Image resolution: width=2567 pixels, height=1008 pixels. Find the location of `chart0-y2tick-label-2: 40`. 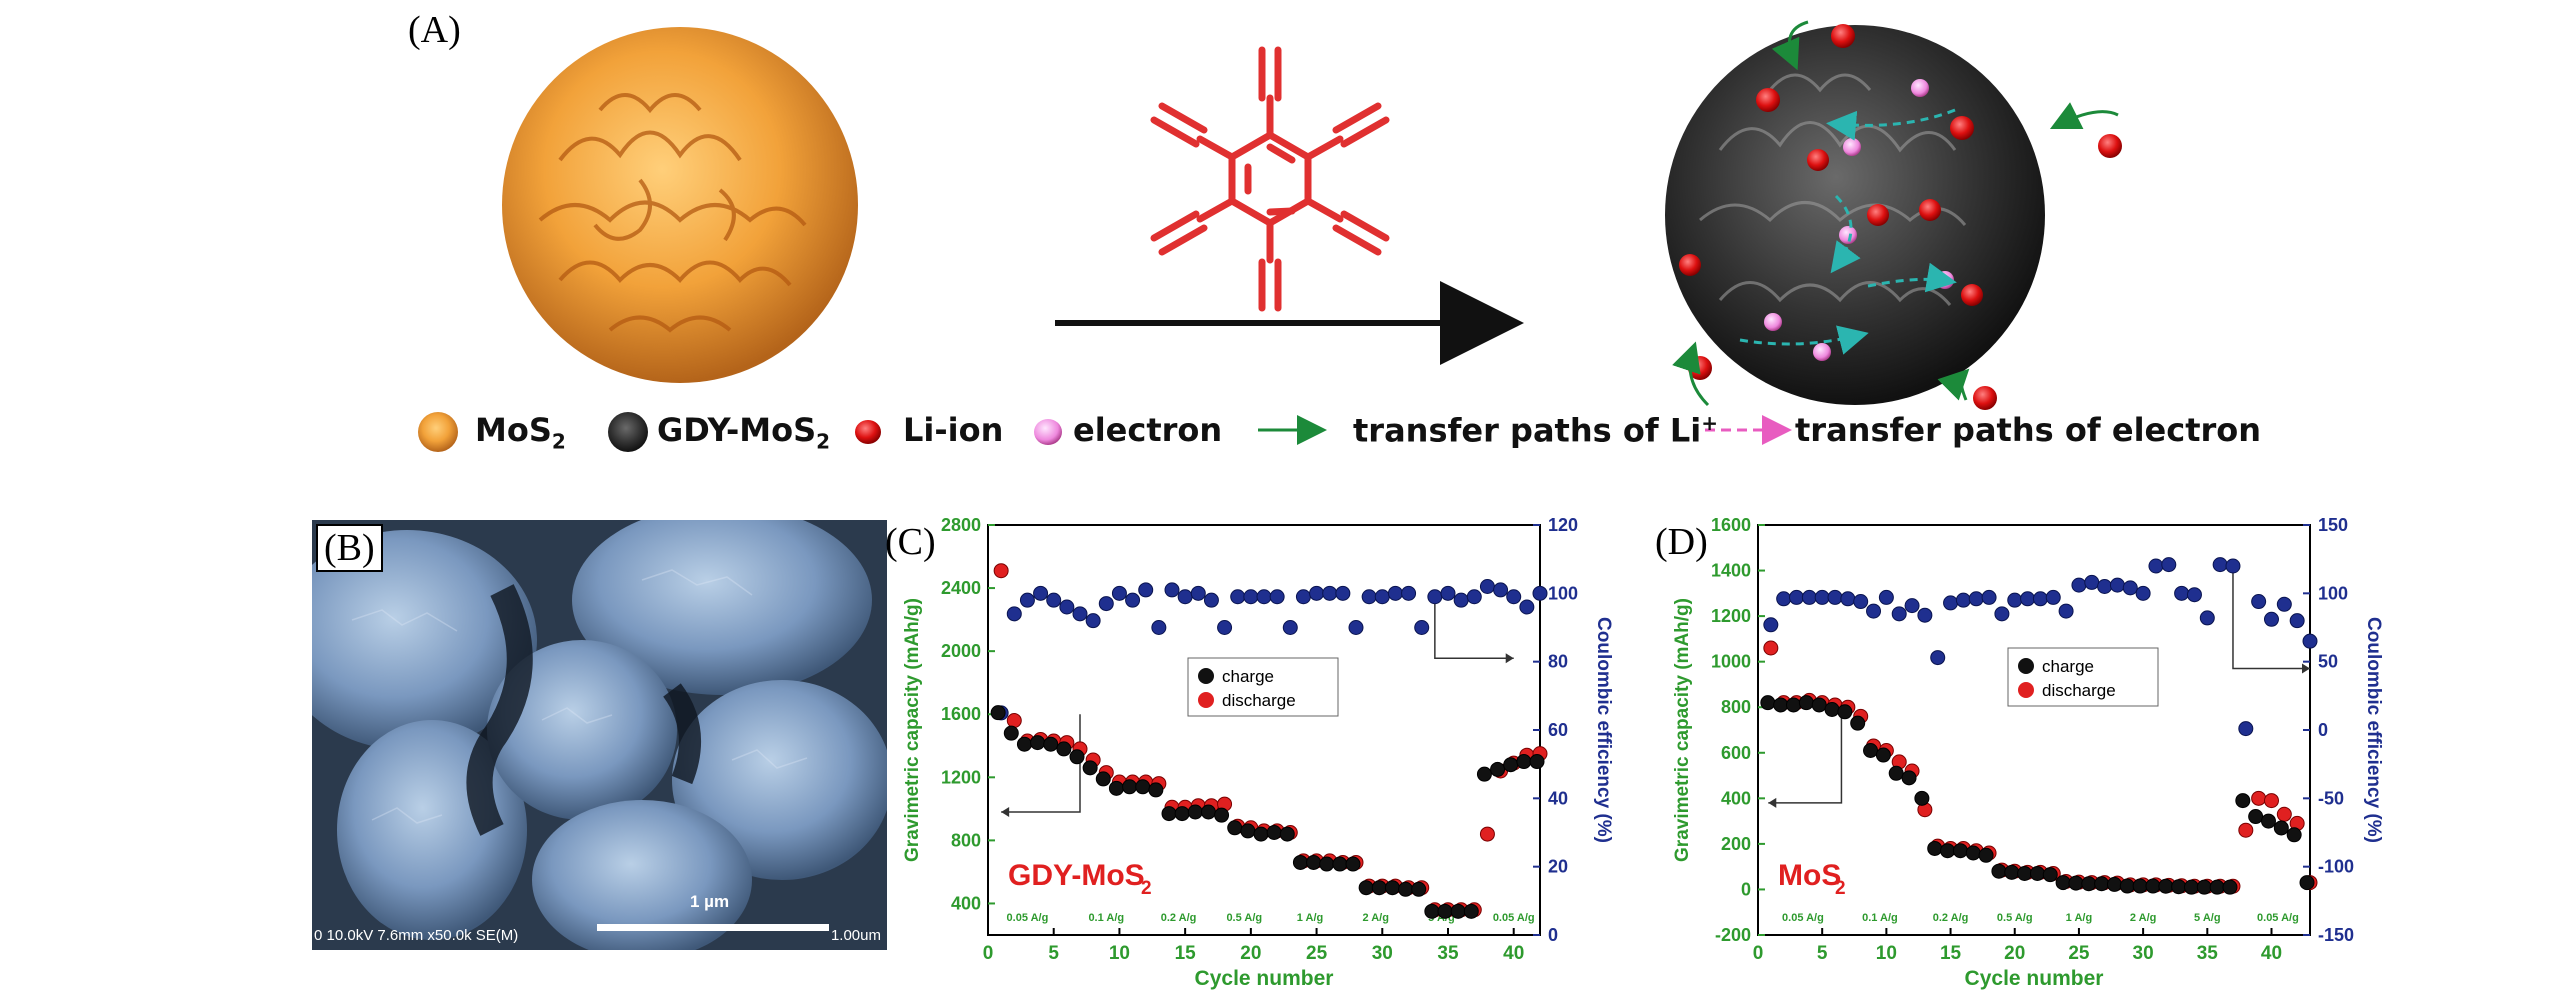

chart0-y2tick-label-2: 40 is located at coordinates (1558, 798).